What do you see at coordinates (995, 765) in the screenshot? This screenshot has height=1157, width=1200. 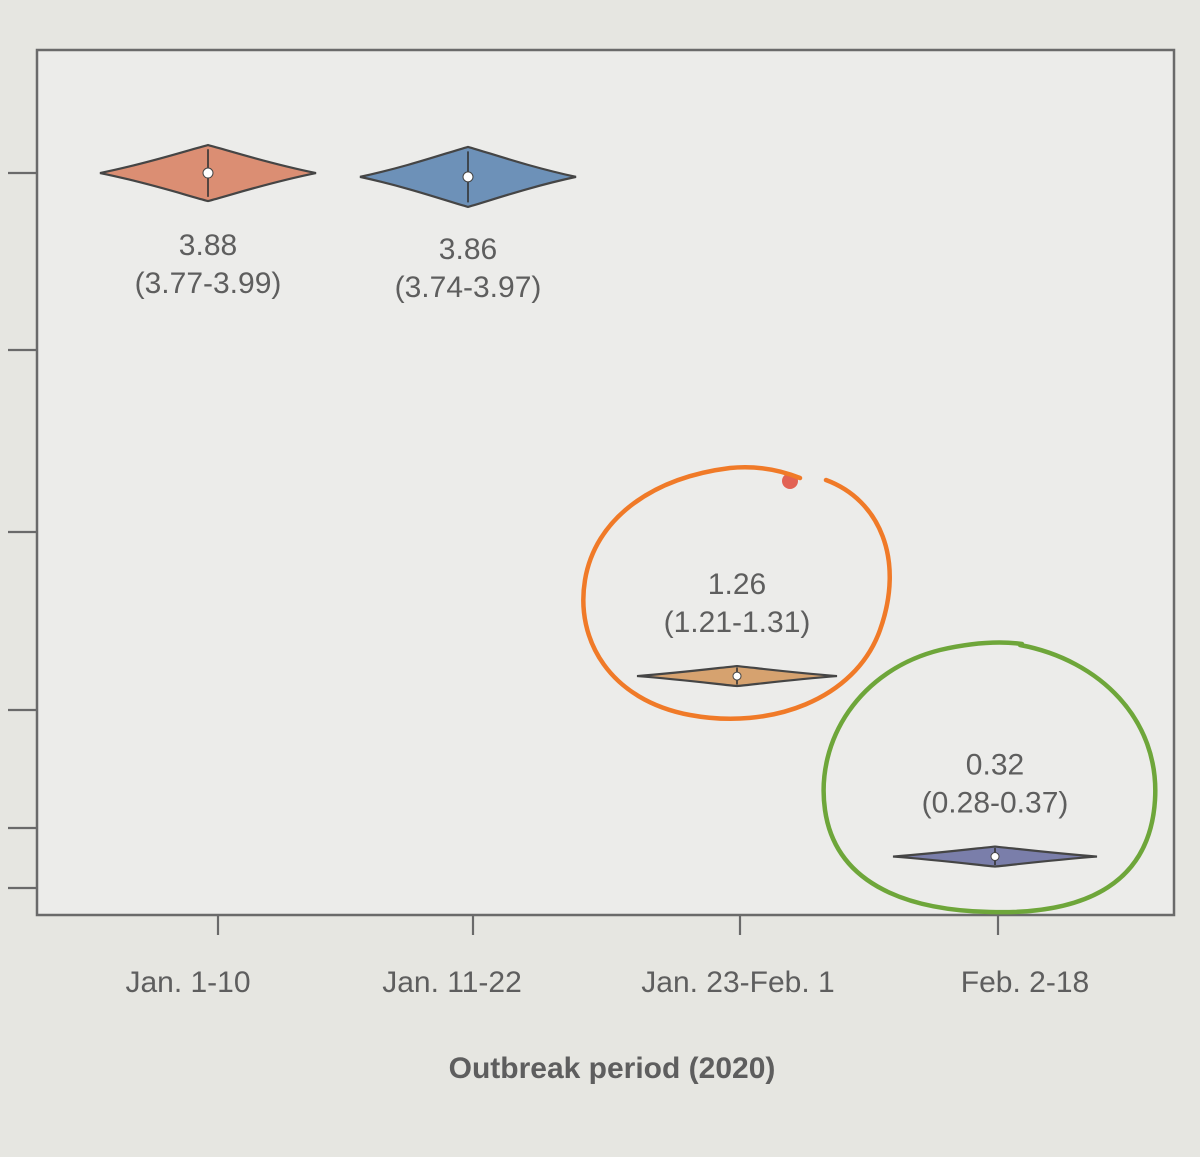 I see `median-value-label: 0.32` at bounding box center [995, 765].